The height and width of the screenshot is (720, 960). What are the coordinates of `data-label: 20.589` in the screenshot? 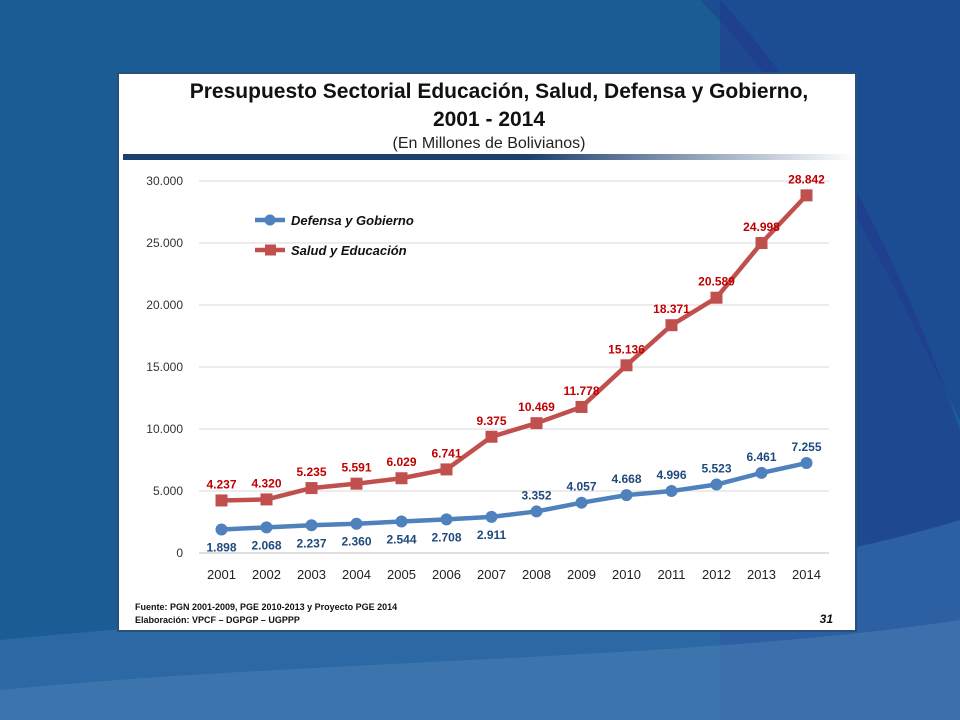 It's located at (716, 282).